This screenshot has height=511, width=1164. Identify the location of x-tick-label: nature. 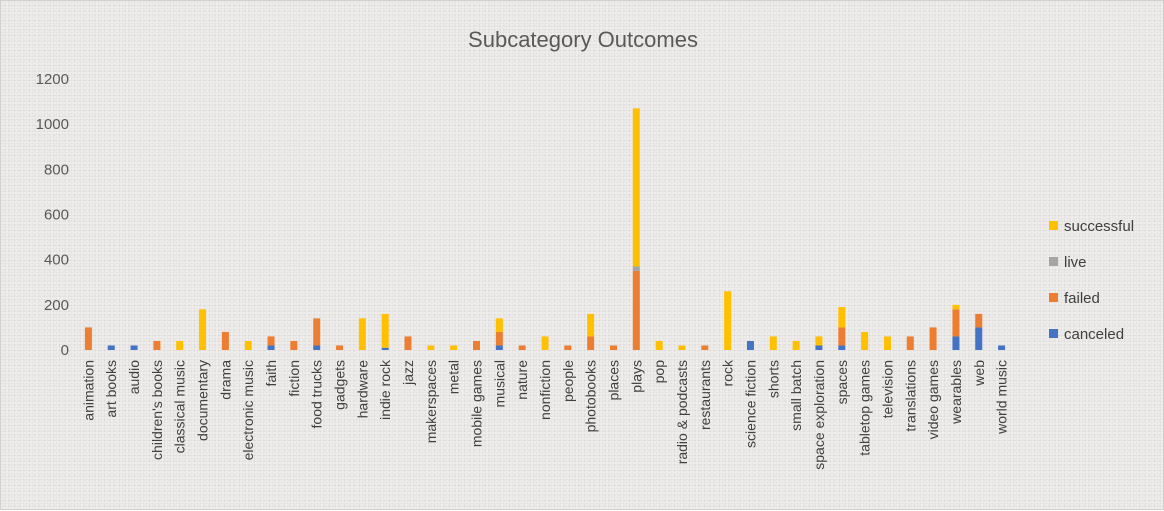
(522, 380).